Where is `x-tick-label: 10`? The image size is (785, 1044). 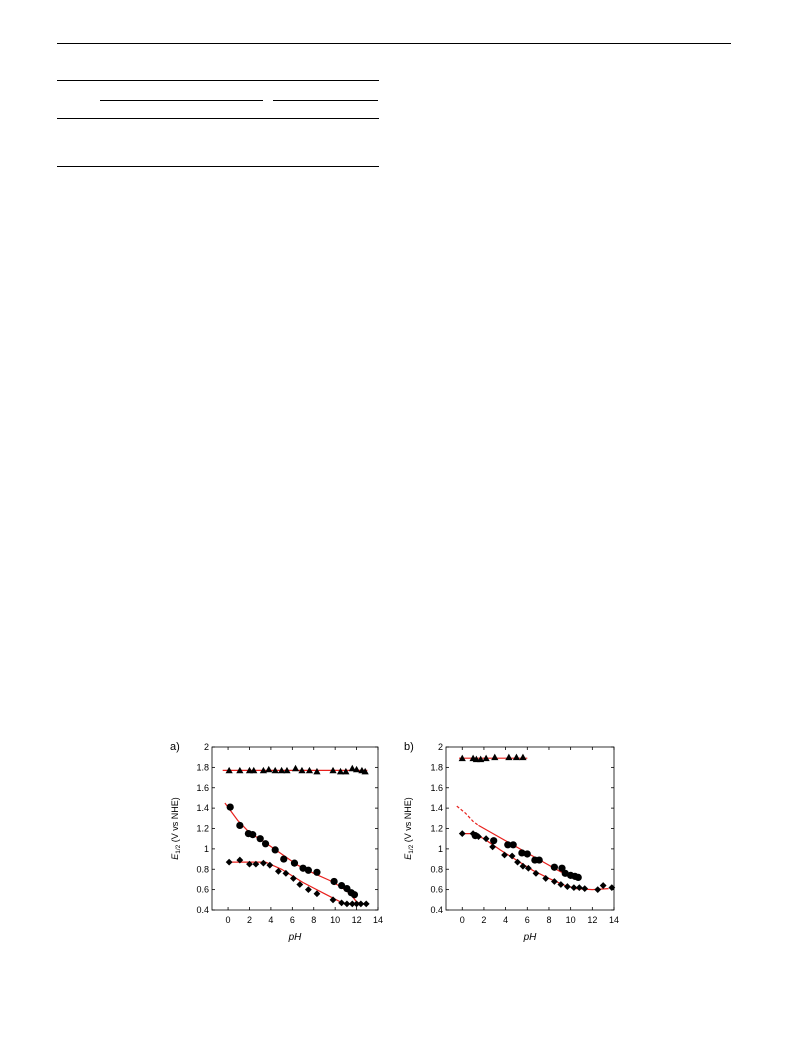 x-tick-label: 10 is located at coordinates (571, 920).